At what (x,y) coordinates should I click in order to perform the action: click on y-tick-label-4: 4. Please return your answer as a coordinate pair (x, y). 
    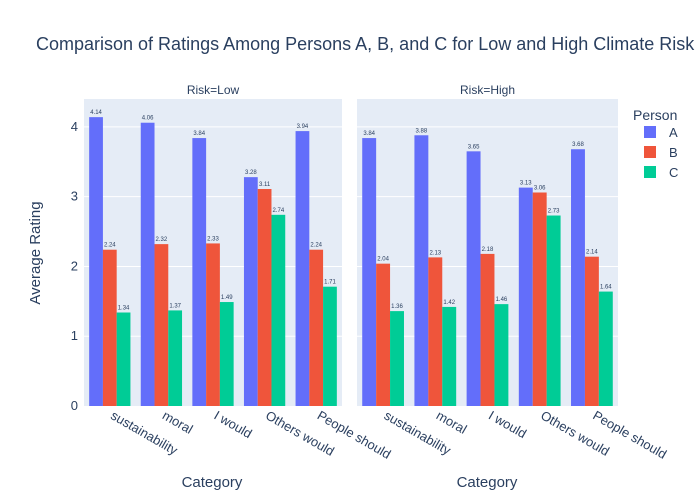
    Looking at the image, I should click on (74, 126).